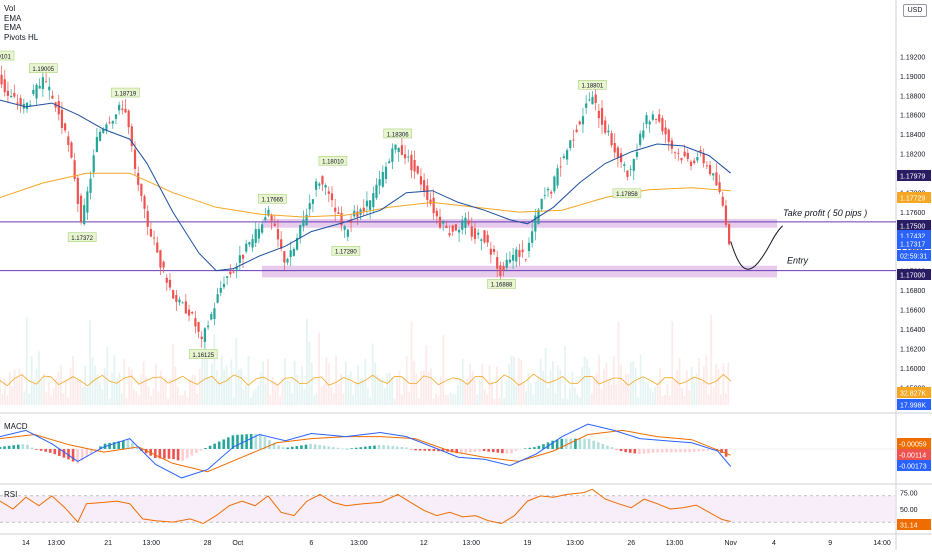 The height and width of the screenshot is (555, 932). I want to click on pivot-marker: 1.17858, so click(627, 193).